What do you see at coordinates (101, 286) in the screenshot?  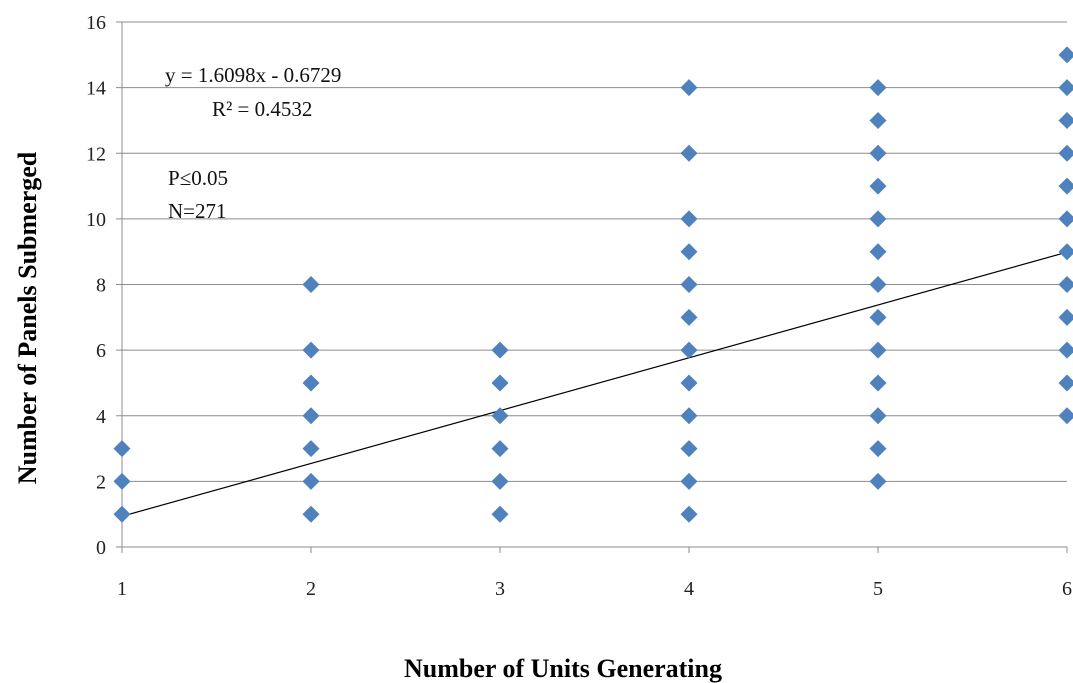 I see `y-tick-label-8: 8` at bounding box center [101, 286].